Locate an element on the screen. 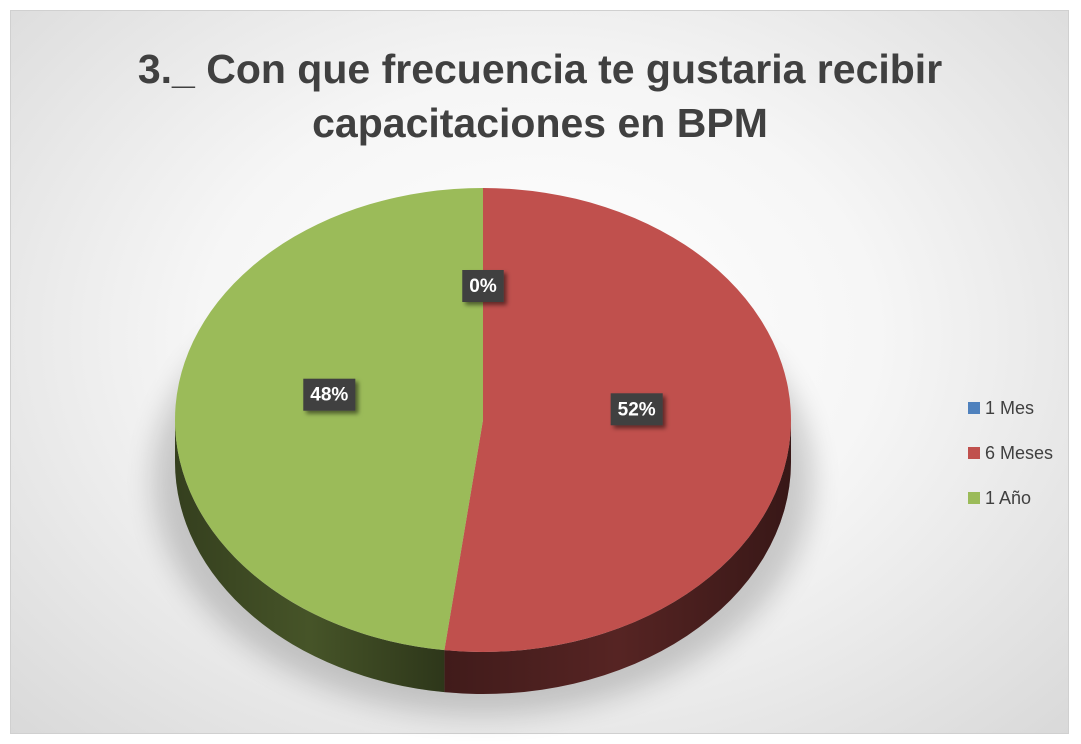 This screenshot has height=744, width=1081. legend-label: 6 Meses is located at coordinates (1019, 453).